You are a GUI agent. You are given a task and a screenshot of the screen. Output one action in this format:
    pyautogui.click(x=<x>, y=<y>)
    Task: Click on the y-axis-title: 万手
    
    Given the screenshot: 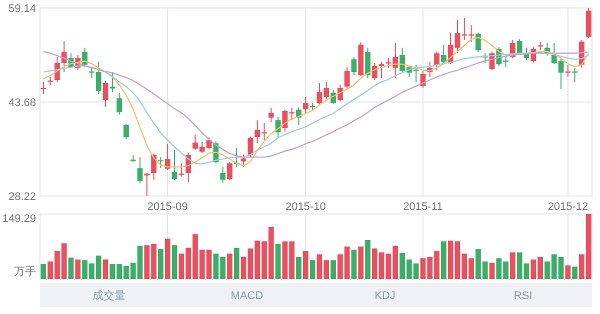 What is the action you would take?
    pyautogui.click(x=25, y=271)
    